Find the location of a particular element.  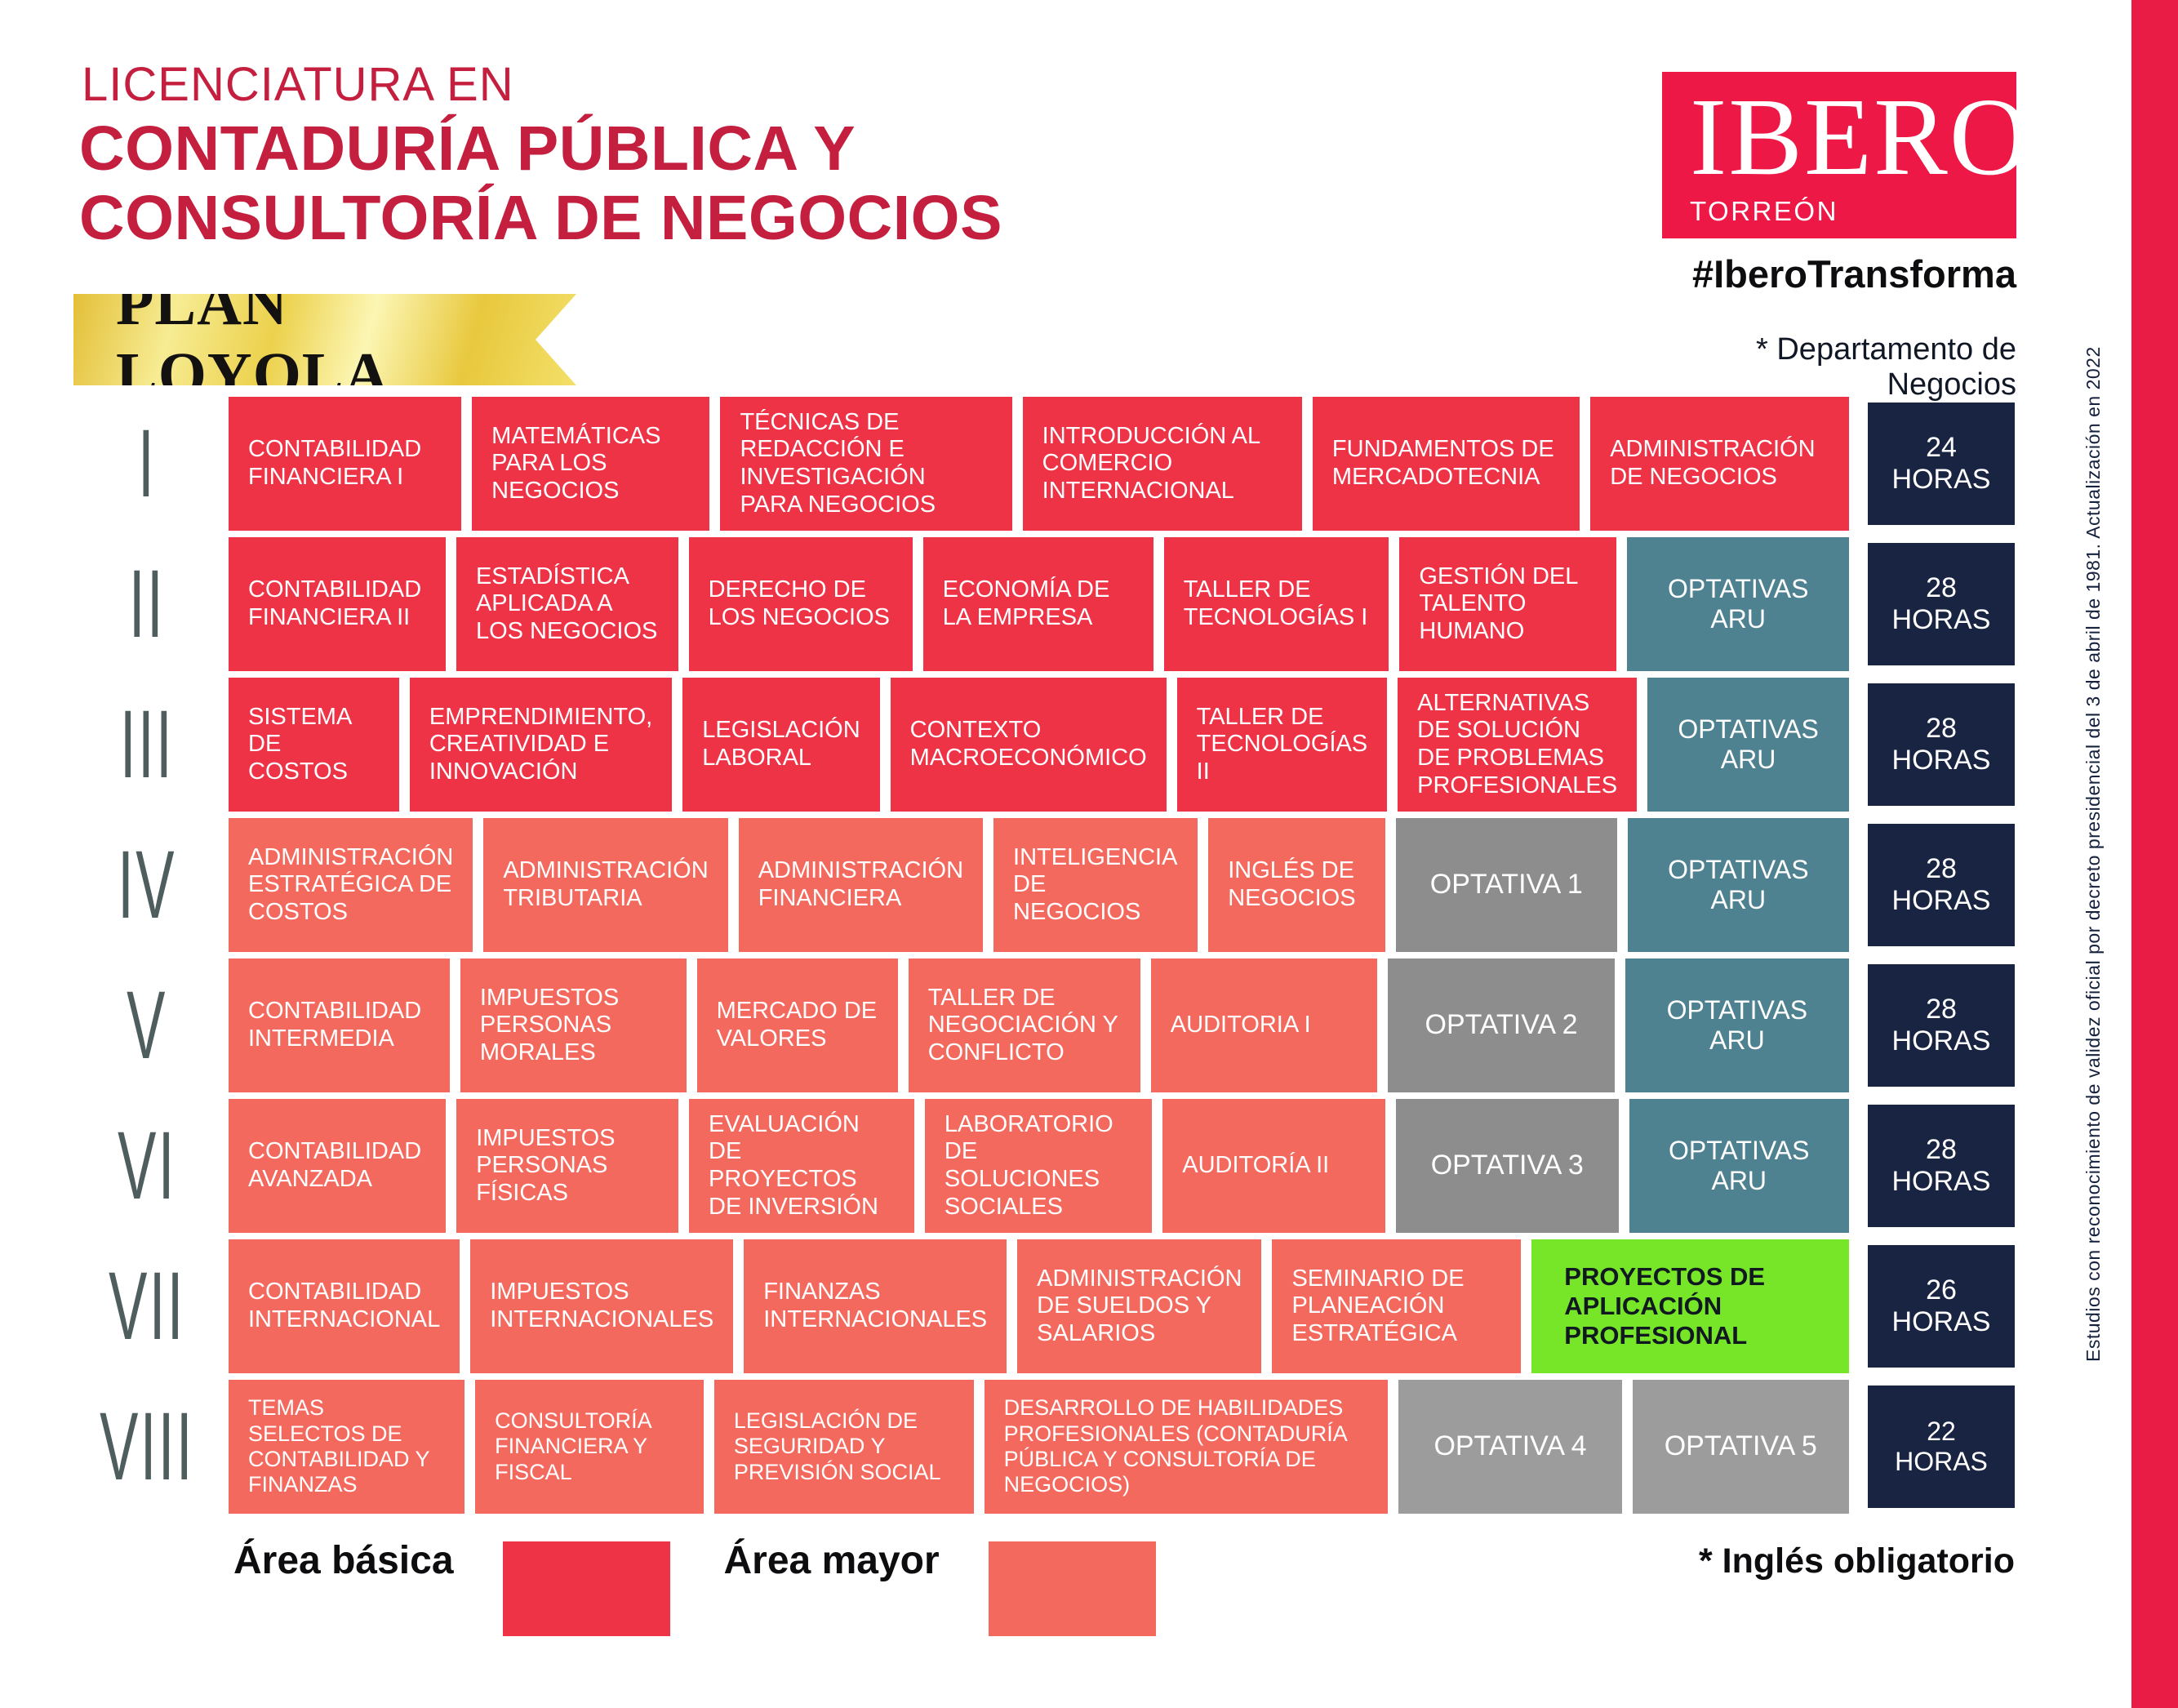

course-label: AUDITORÍA II is located at coordinates (1256, 1165).